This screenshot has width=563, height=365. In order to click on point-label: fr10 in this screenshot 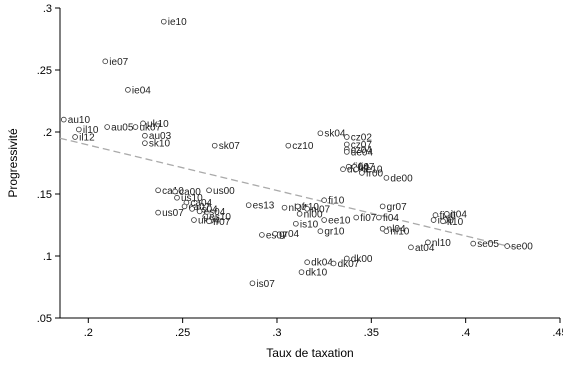, I will do `click(311, 207)`.